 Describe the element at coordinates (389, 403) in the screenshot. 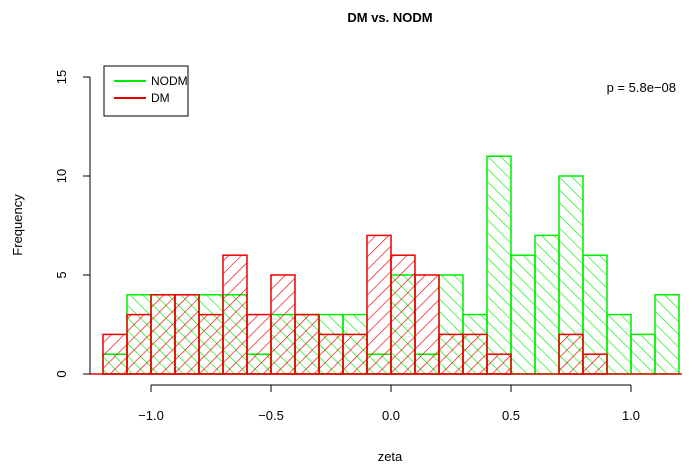

I see `x-axis: −1.0 −0.5 0.0 0.5 1.0` at that location.